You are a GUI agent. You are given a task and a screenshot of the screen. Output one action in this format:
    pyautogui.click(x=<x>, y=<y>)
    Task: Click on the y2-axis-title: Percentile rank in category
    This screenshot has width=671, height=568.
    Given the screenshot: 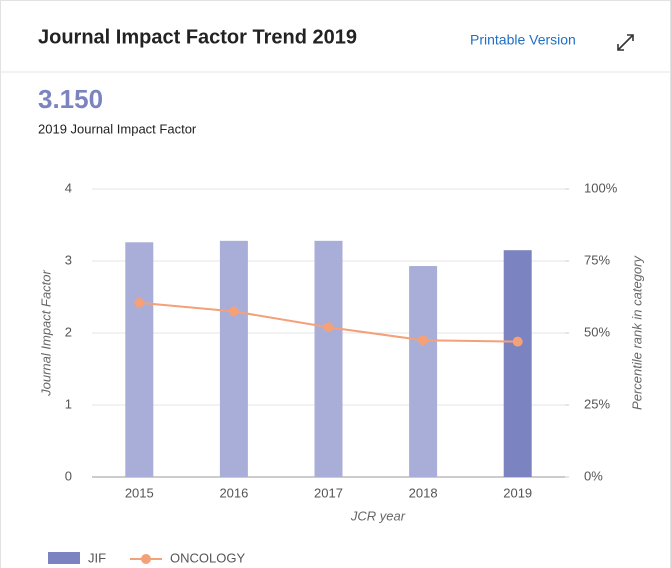 What is the action you would take?
    pyautogui.click(x=636, y=332)
    